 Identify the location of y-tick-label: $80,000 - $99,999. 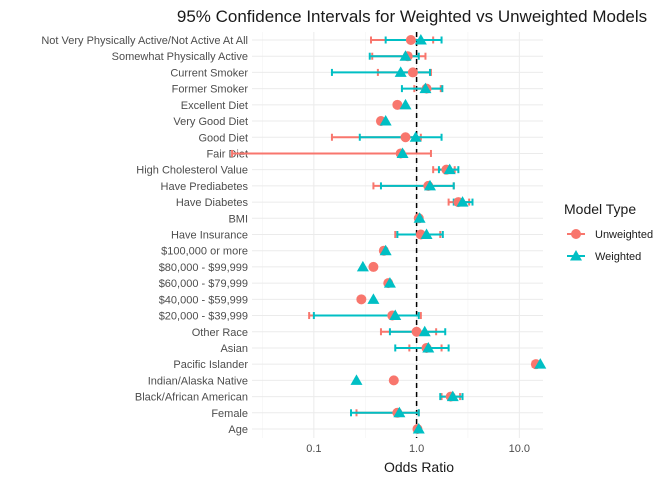
(203, 268).